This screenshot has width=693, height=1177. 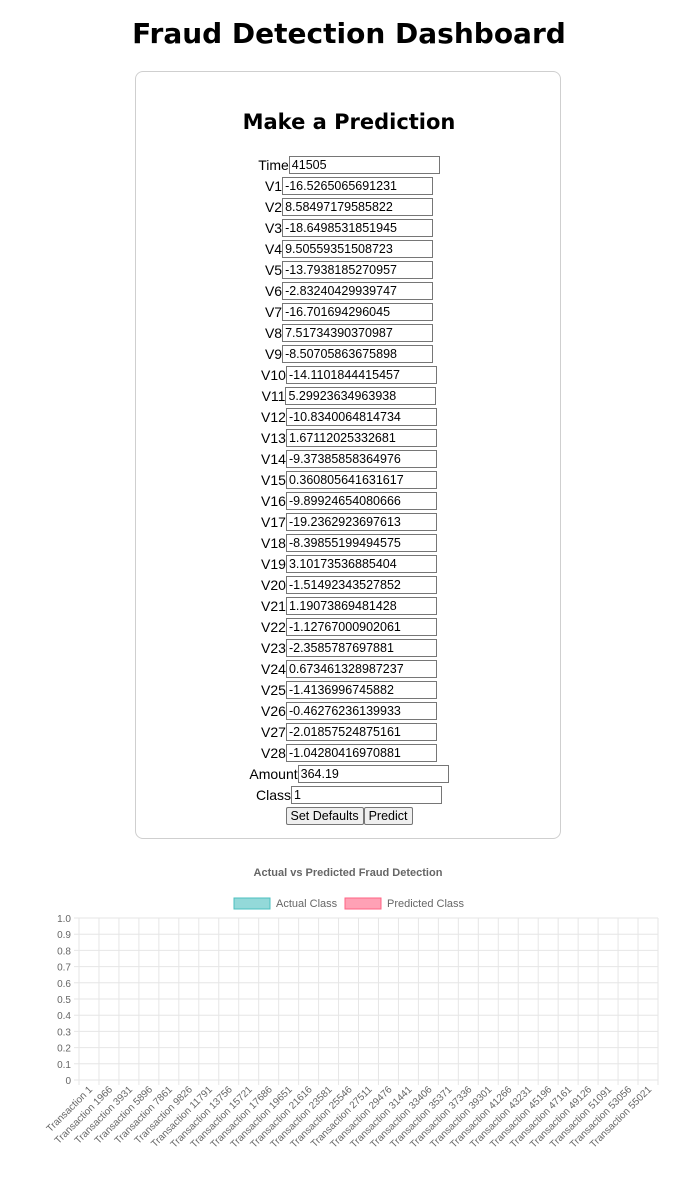 I want to click on field-input-v15, so click(x=361, y=479).